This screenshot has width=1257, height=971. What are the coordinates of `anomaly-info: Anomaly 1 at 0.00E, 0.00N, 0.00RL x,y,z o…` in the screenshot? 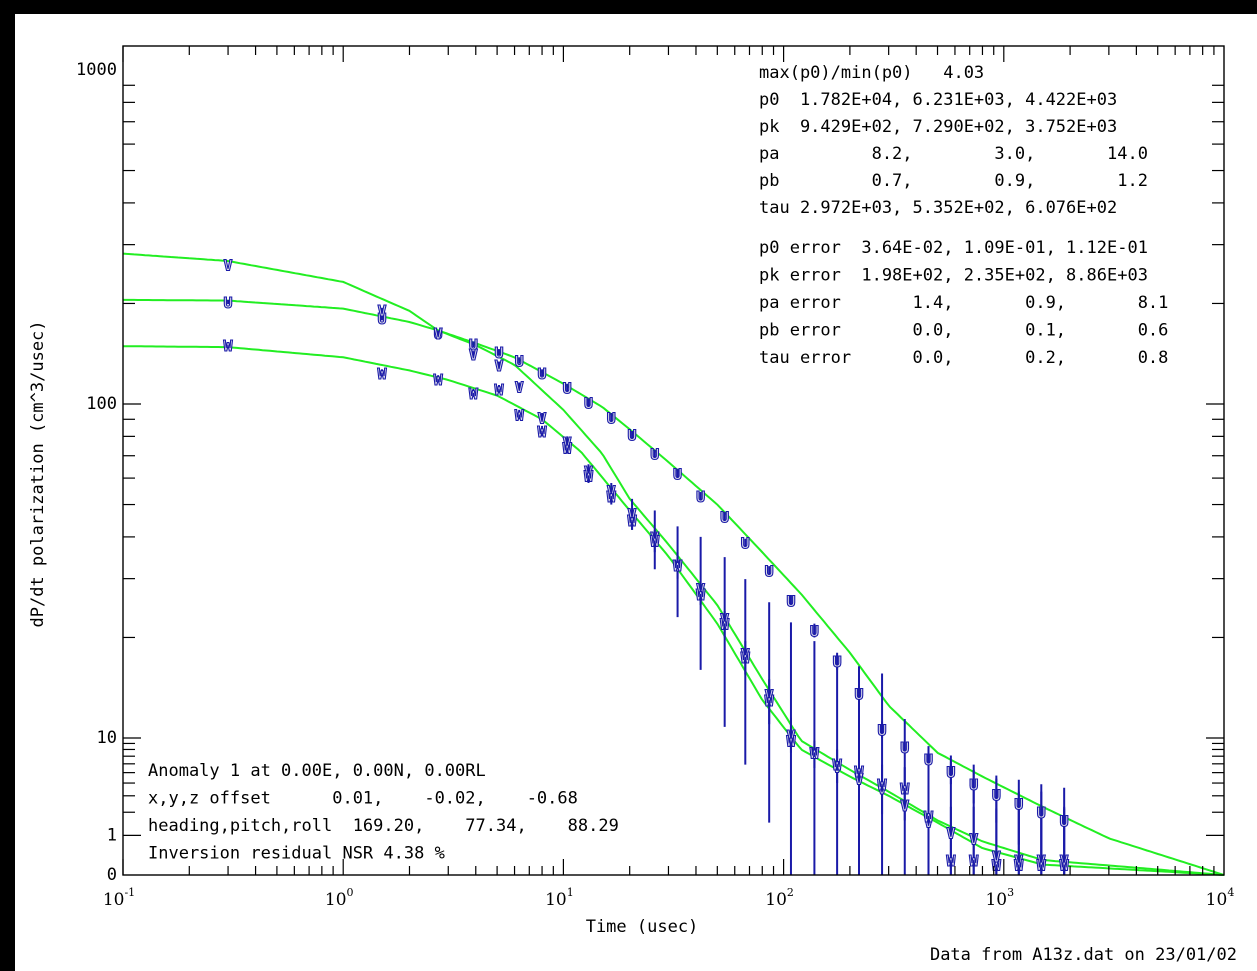 It's located at (383, 812).